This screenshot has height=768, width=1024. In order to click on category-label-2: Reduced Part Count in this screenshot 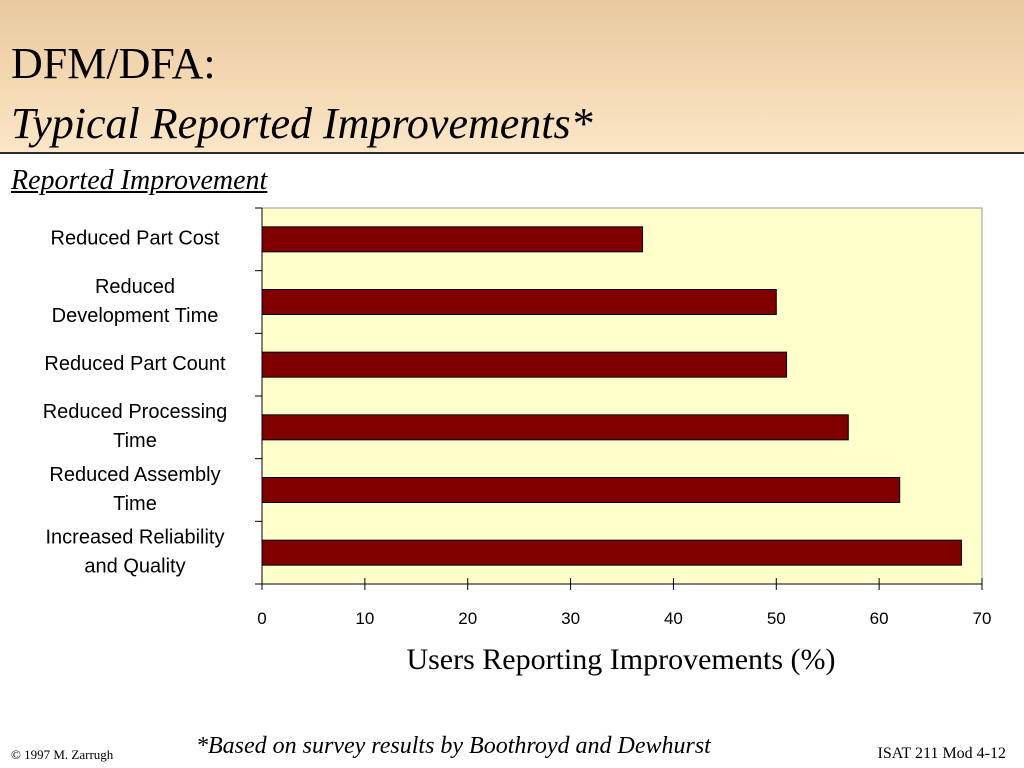, I will do `click(135, 364)`.